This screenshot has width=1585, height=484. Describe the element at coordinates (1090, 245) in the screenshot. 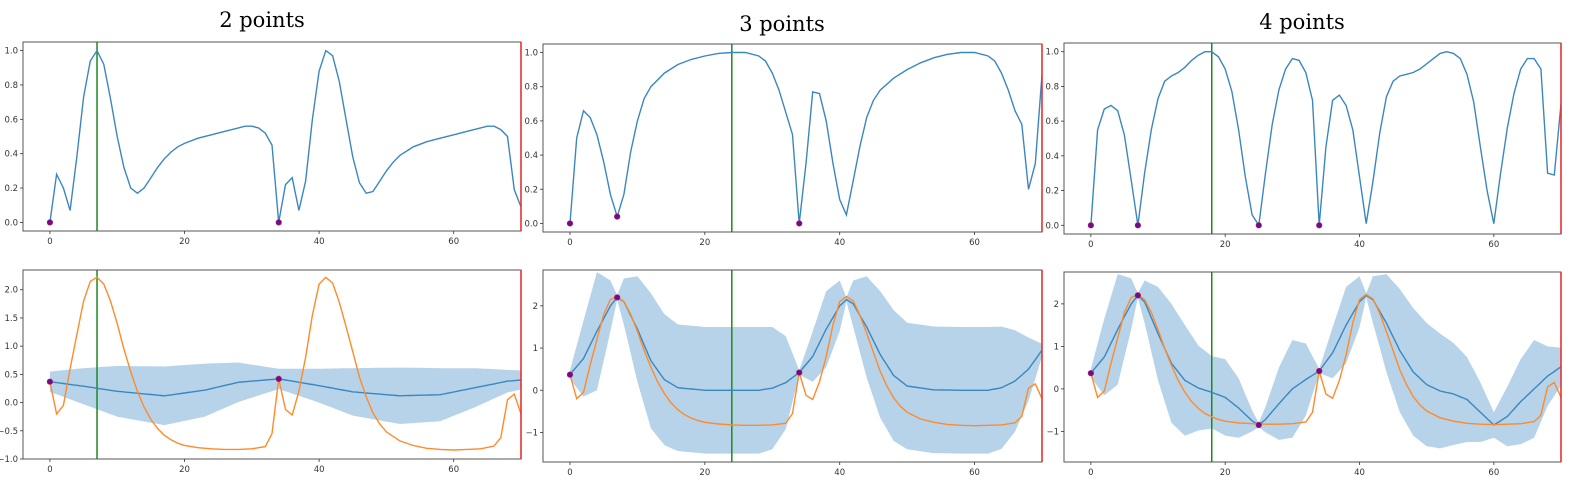

I see `panel-2-top-xtick-label: 0` at that location.